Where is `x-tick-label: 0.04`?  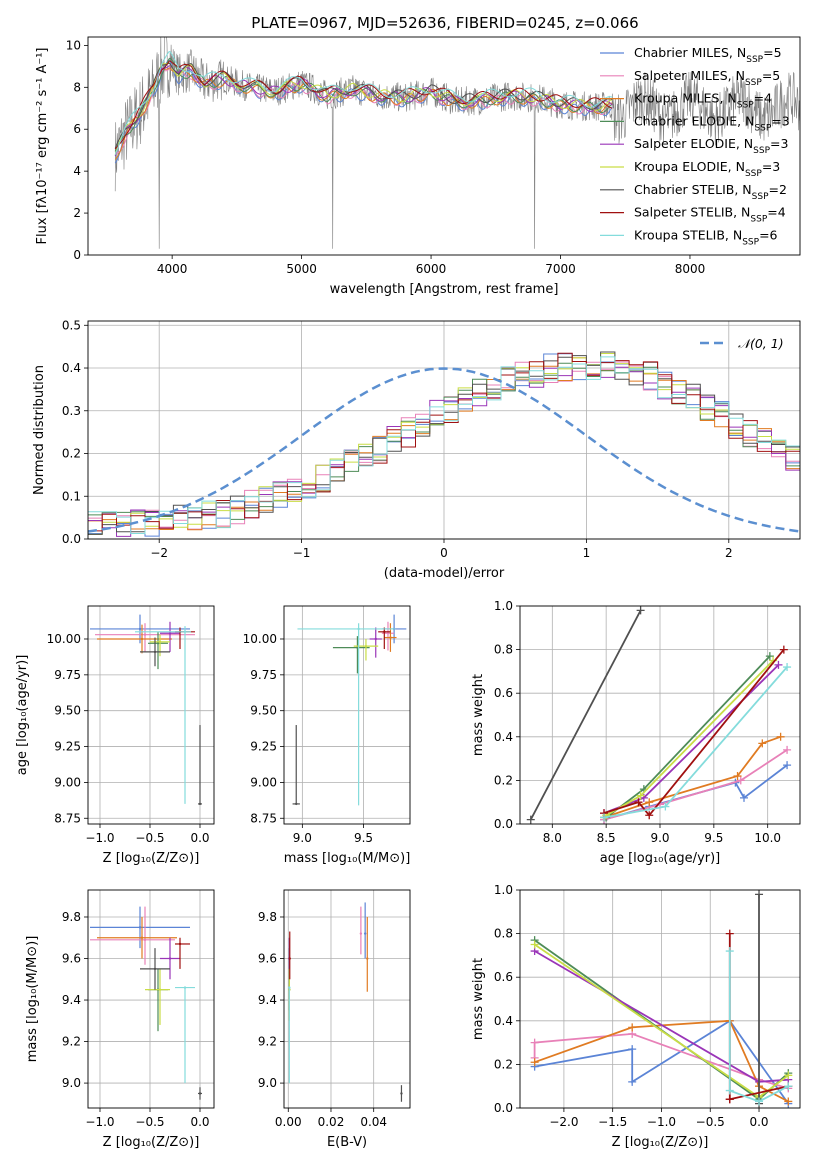
x-tick-label: 0.04 is located at coordinates (373, 1122).